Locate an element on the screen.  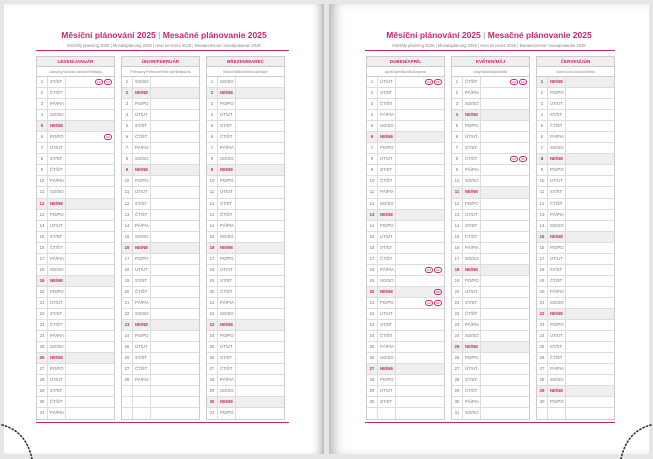
day-row: 30 PO/PO is located at coordinates (575, 403).